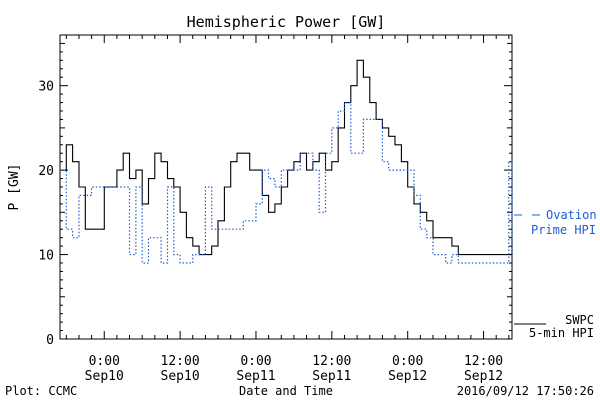 This screenshot has height=400, width=600. What do you see at coordinates (571, 215) in the screenshot?
I see `ovation-label-line1: Ovation` at bounding box center [571, 215].